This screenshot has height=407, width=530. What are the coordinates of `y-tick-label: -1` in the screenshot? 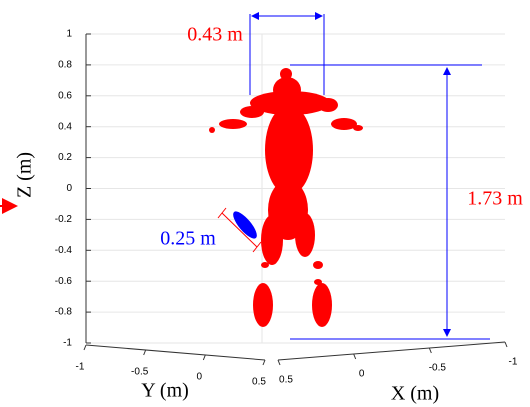 It's located at (80, 367).